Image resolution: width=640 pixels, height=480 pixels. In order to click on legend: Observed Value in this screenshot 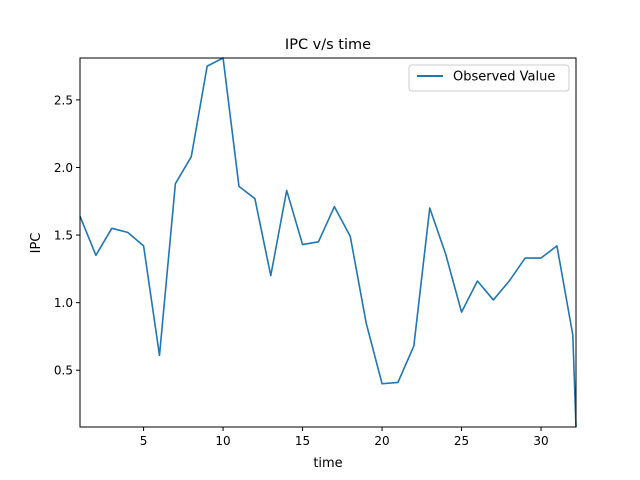, I will do `click(489, 78)`.